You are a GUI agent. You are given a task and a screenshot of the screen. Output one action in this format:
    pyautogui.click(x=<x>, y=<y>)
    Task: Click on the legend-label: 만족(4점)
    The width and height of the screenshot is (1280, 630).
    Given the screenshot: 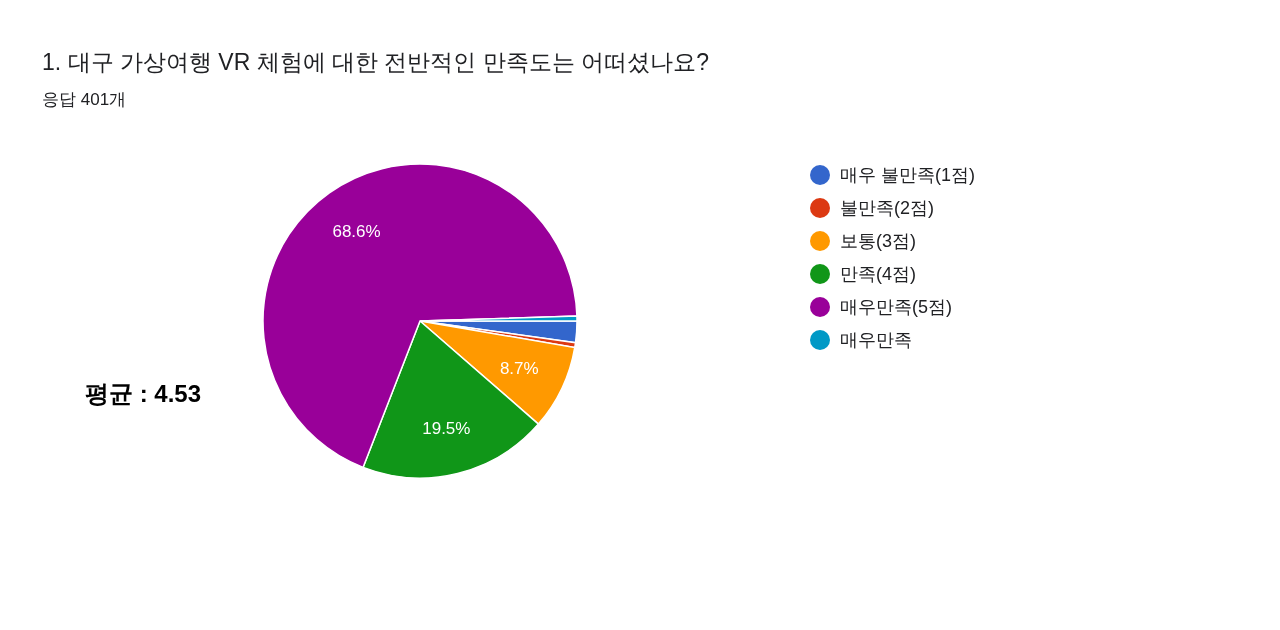 What is the action you would take?
    pyautogui.click(x=878, y=274)
    